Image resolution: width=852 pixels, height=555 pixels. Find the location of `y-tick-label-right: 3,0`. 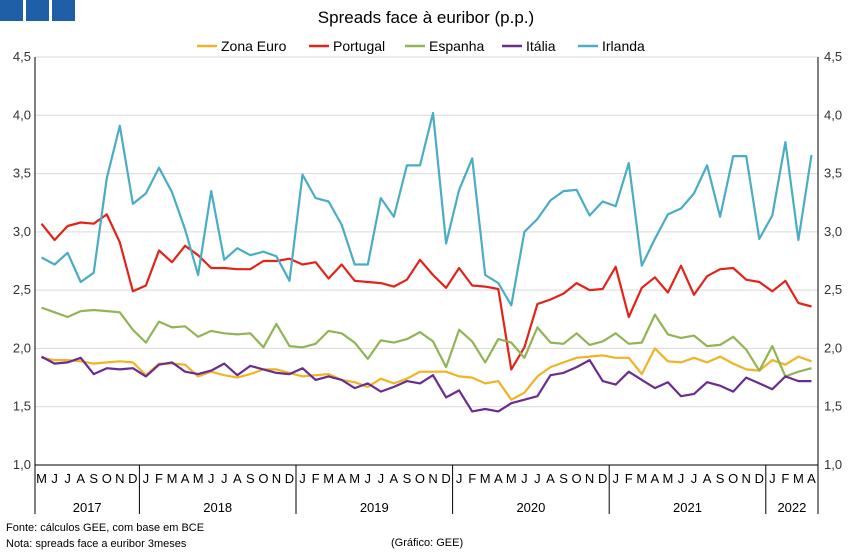

y-tick-label-right: 3,0 is located at coordinates (833, 231).